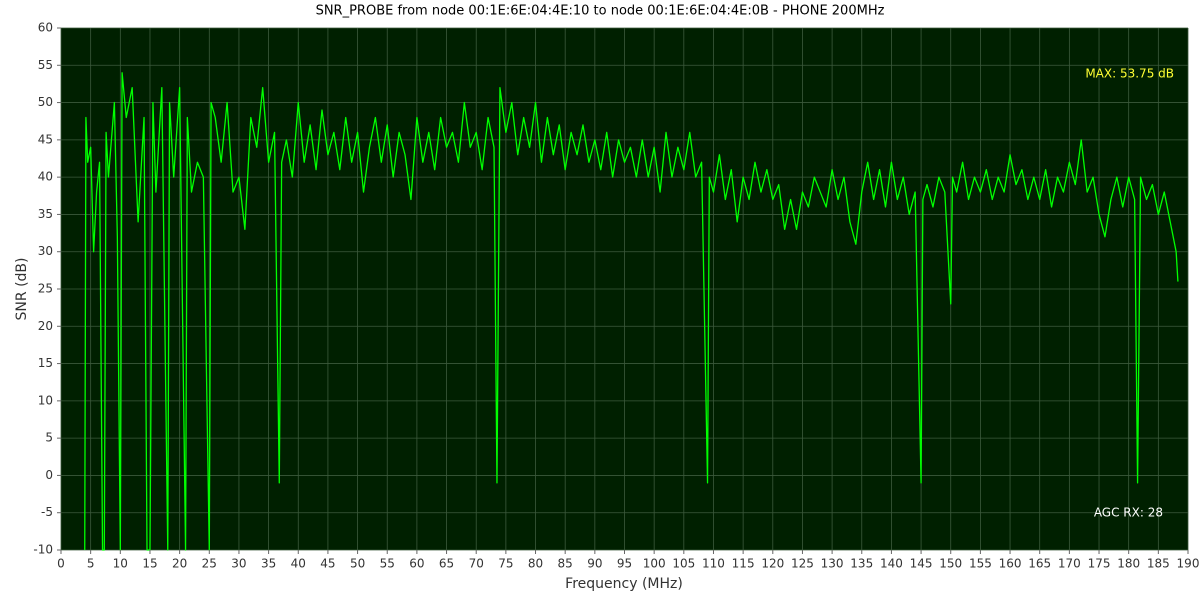  I want to click on y-tick-label: 25, so click(45, 289).